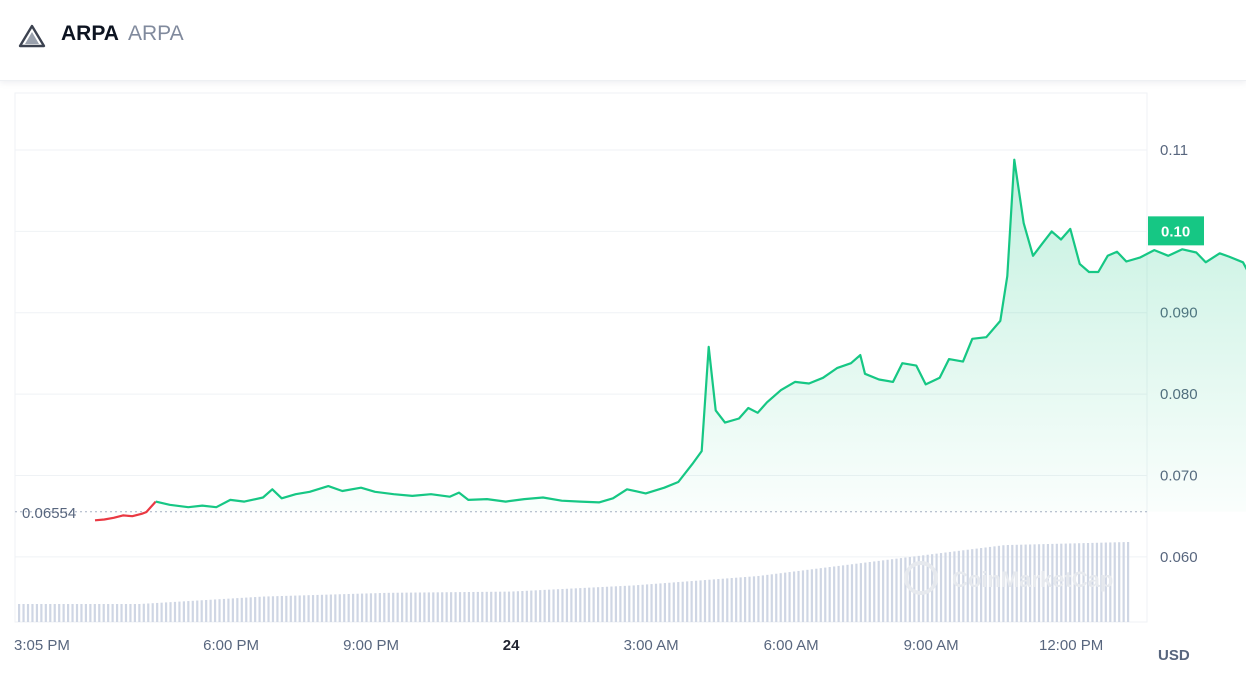  What do you see at coordinates (42, 645) in the screenshot?
I see `x-tick-label: 3:05 PM` at bounding box center [42, 645].